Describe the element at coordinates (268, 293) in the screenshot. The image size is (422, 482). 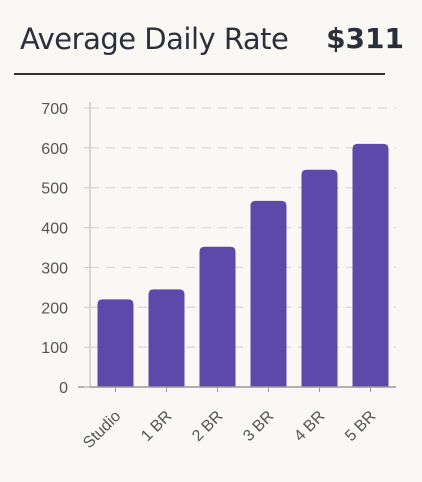
I see `bar-3-br` at that location.